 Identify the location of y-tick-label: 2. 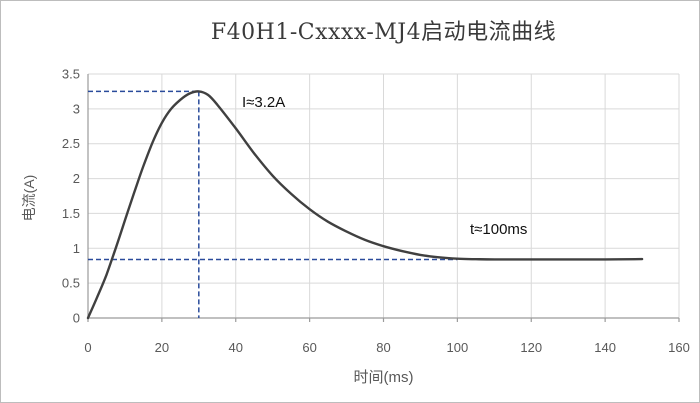
(76, 178).